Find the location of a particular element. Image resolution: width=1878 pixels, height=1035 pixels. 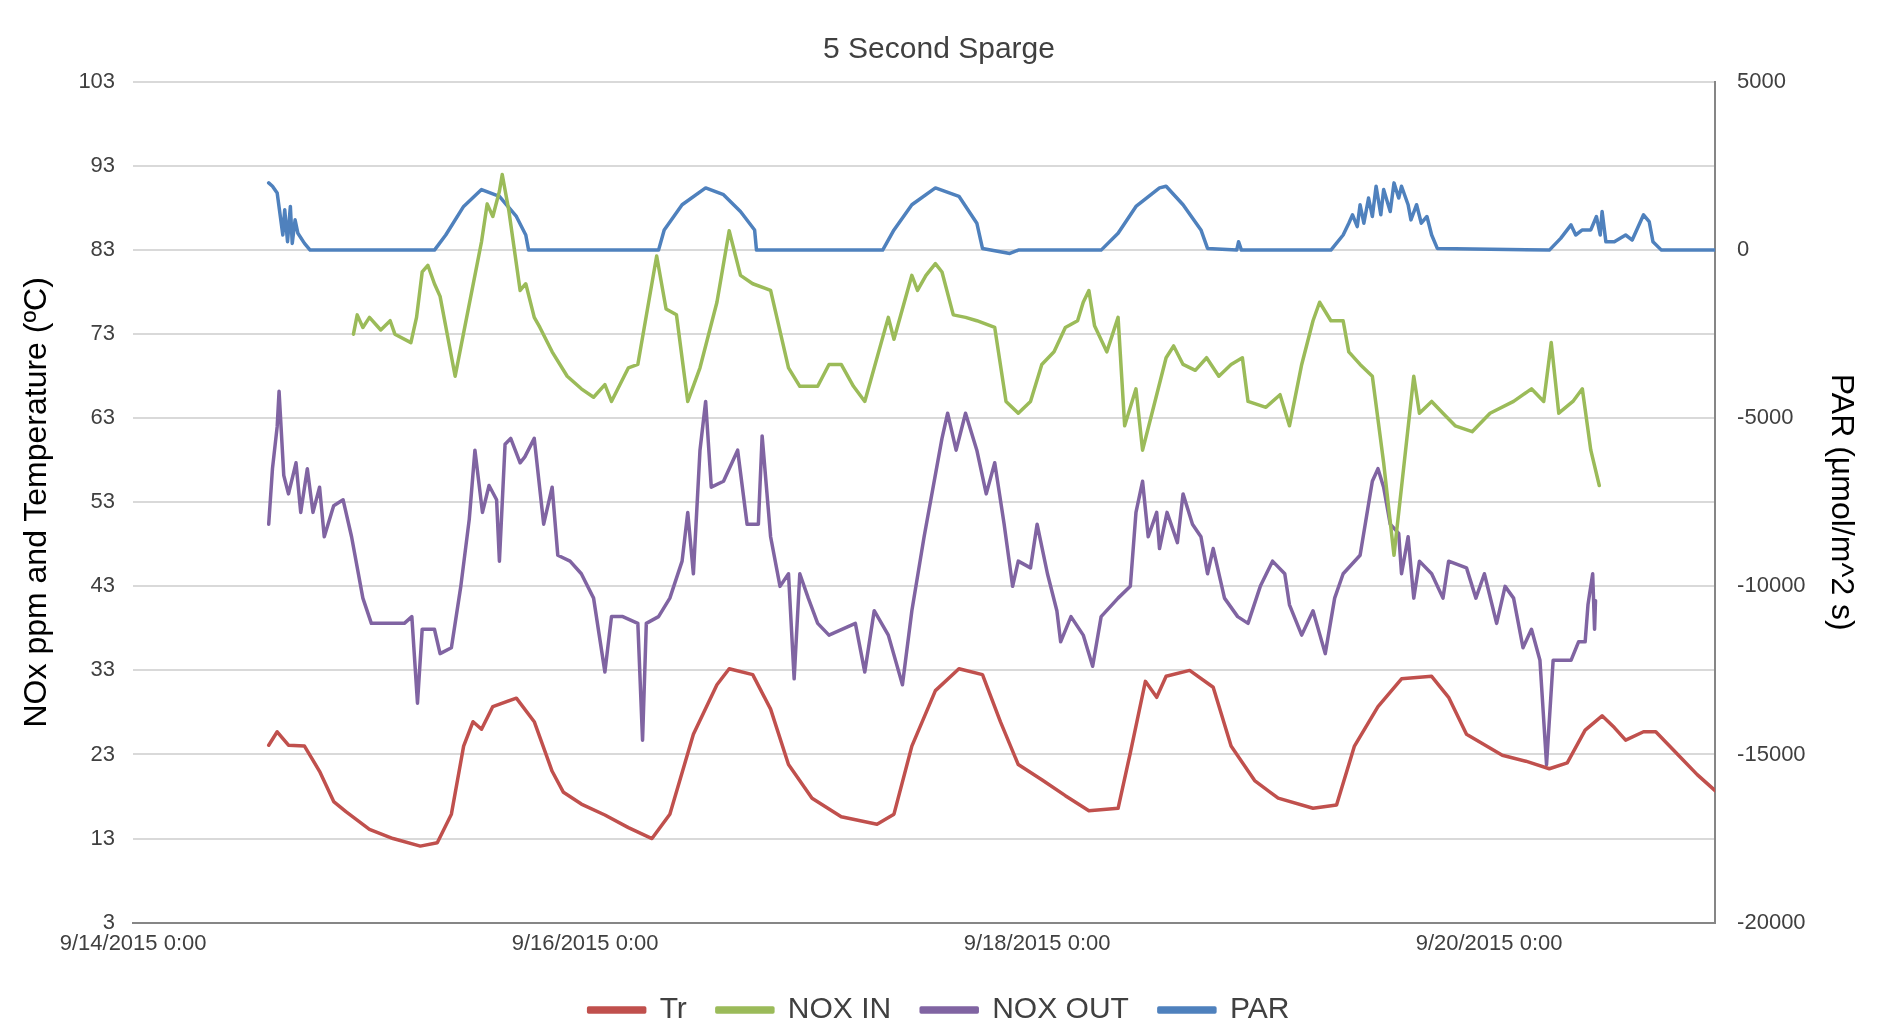

y-tick-label: 33 is located at coordinates (103, 669).